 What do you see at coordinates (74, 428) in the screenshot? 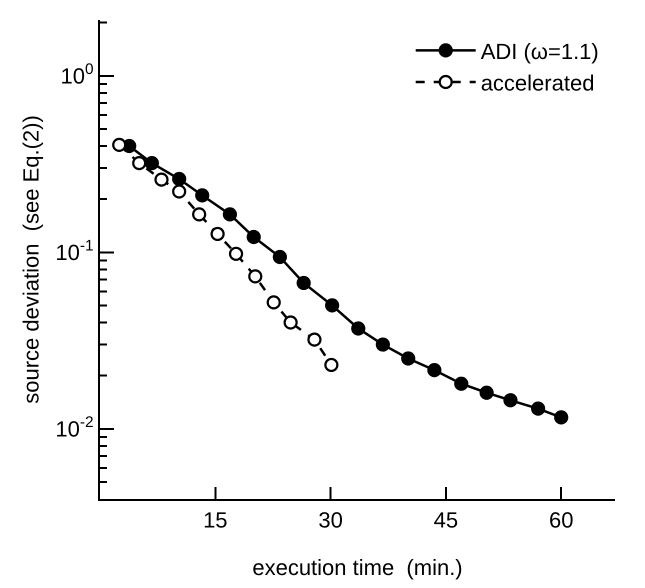
I see `y-tick-label: 10$^{-2}$` at bounding box center [74, 428].